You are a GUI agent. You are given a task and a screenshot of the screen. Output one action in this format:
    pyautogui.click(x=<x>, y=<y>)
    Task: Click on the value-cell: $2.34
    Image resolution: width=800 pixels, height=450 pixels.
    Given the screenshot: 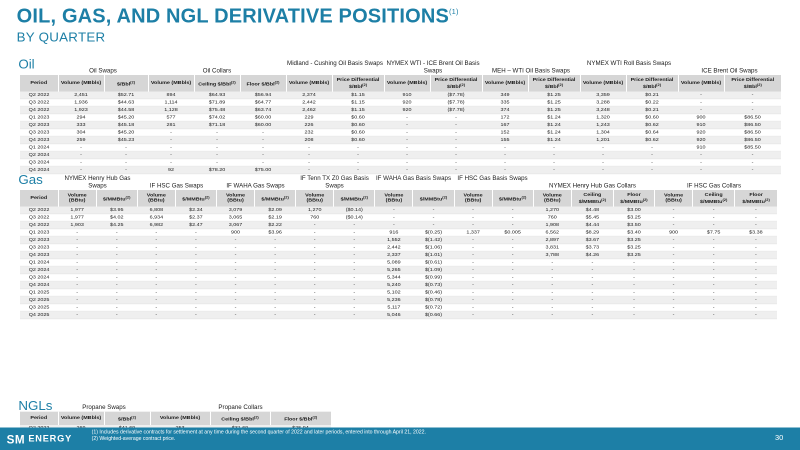 What is the action you would take?
    pyautogui.click(x=196, y=210)
    